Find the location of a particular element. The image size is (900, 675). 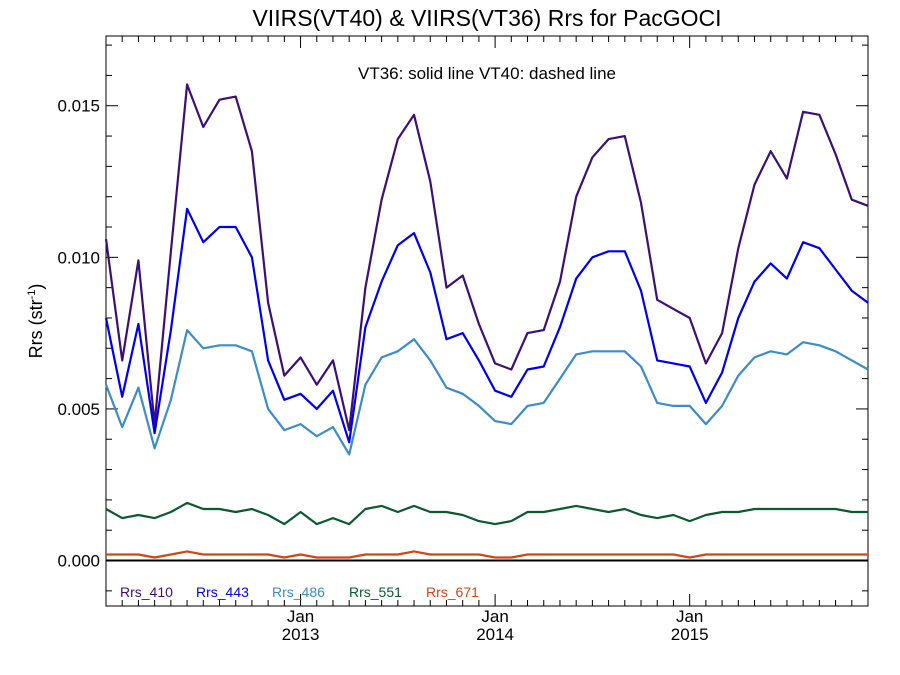

legend-item-rrs-551: Rrs_551 is located at coordinates (375, 592).